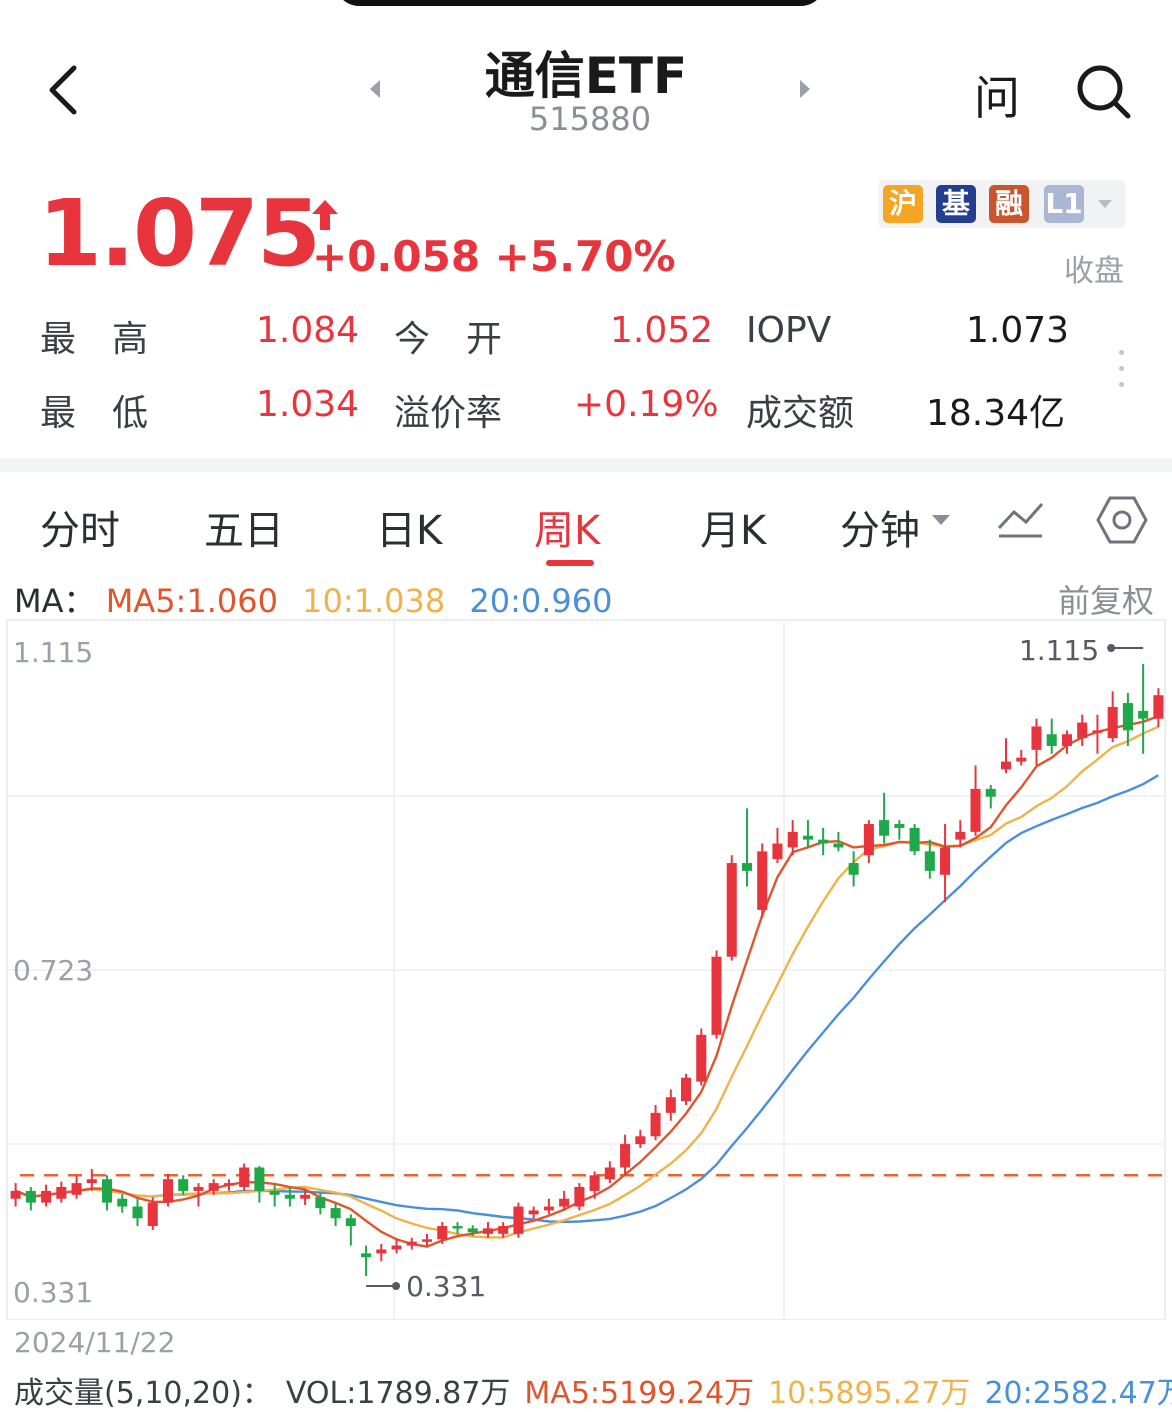 This screenshot has height=1412, width=1172. What do you see at coordinates (903, 204) in the screenshot?
I see `badge-shanghai: 沪` at bounding box center [903, 204].